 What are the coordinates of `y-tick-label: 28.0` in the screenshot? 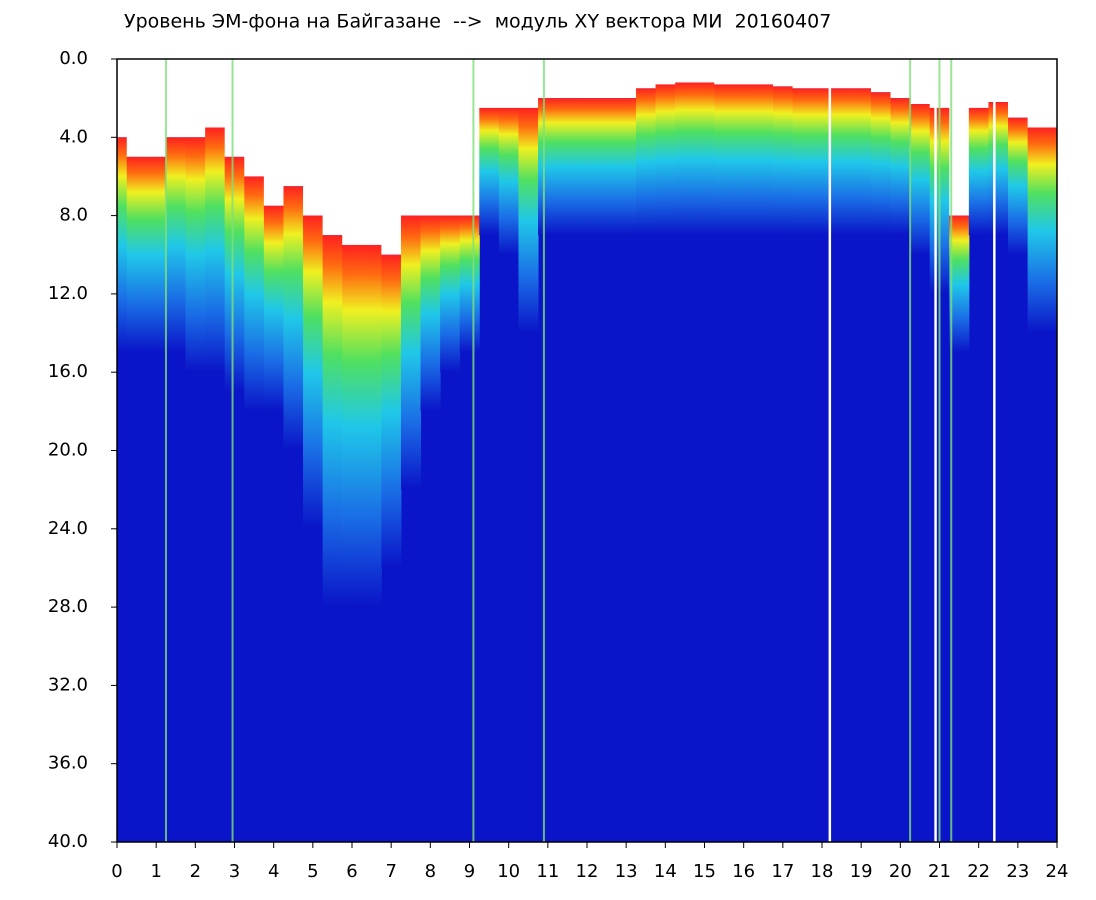 It's located at (68, 606).